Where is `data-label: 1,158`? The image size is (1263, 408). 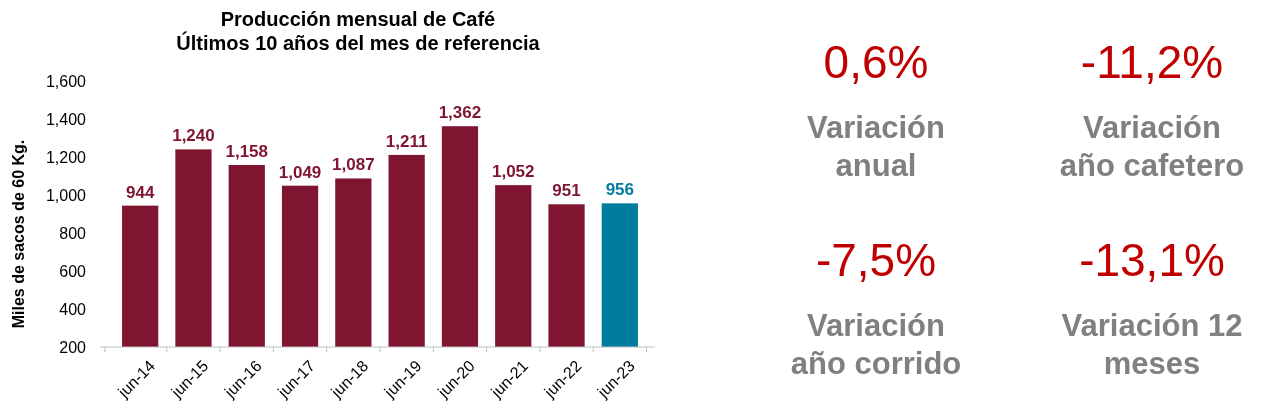
data-label: 1,158 is located at coordinates (247, 151).